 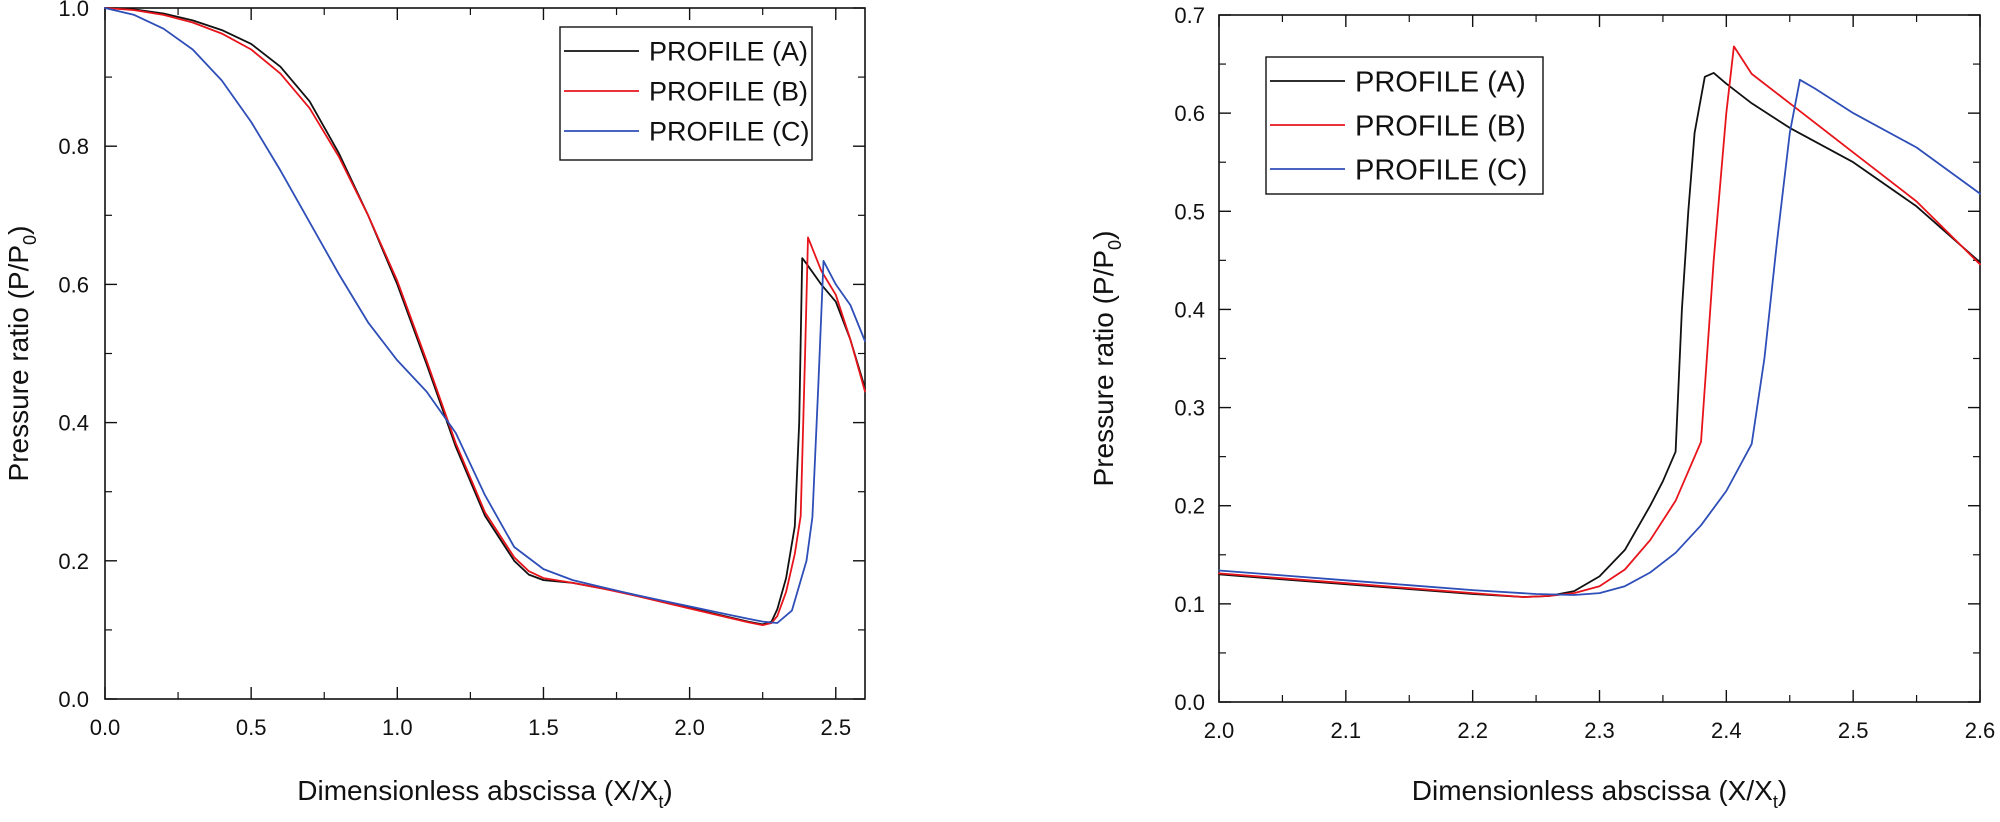 I want to click on y-tick-label: 0.7, so click(x=1189, y=15).